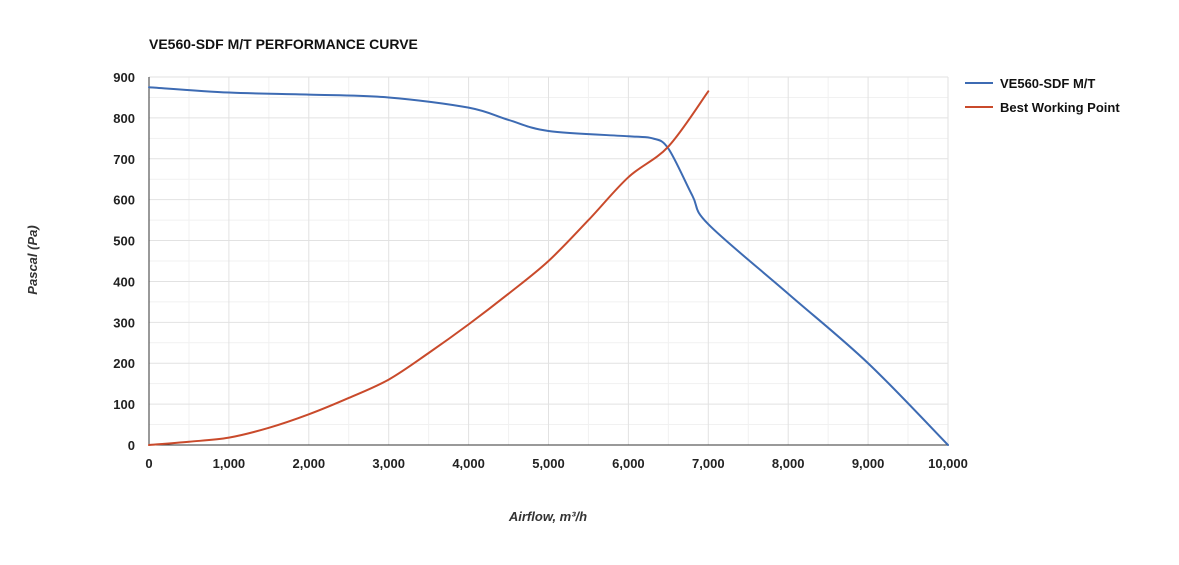  I want to click on y-tick-label: 800, so click(124, 118).